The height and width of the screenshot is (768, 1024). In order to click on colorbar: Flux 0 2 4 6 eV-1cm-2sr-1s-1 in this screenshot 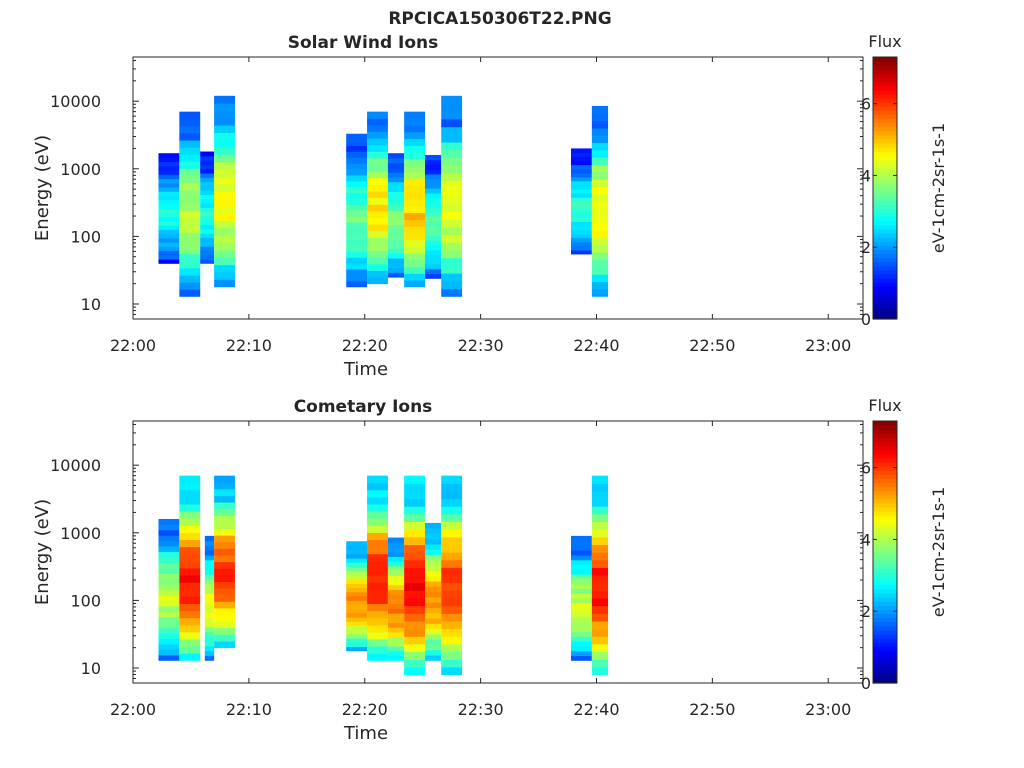, I will do `click(904, 180)`.